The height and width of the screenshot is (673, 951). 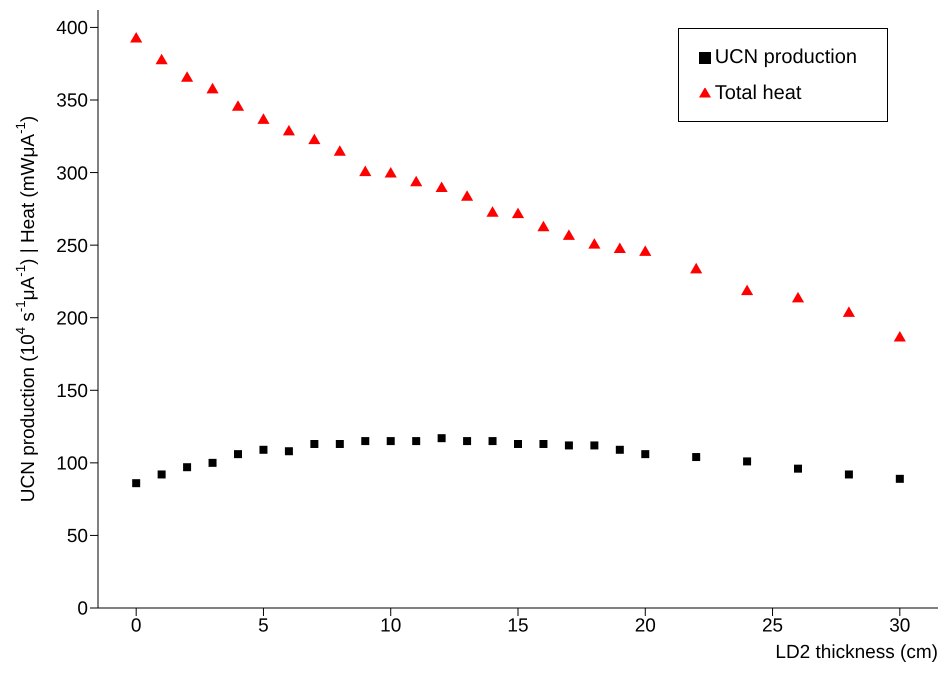 What do you see at coordinates (856, 652) in the screenshot?
I see `x-axis-title: LD2 thickness (cm)` at bounding box center [856, 652].